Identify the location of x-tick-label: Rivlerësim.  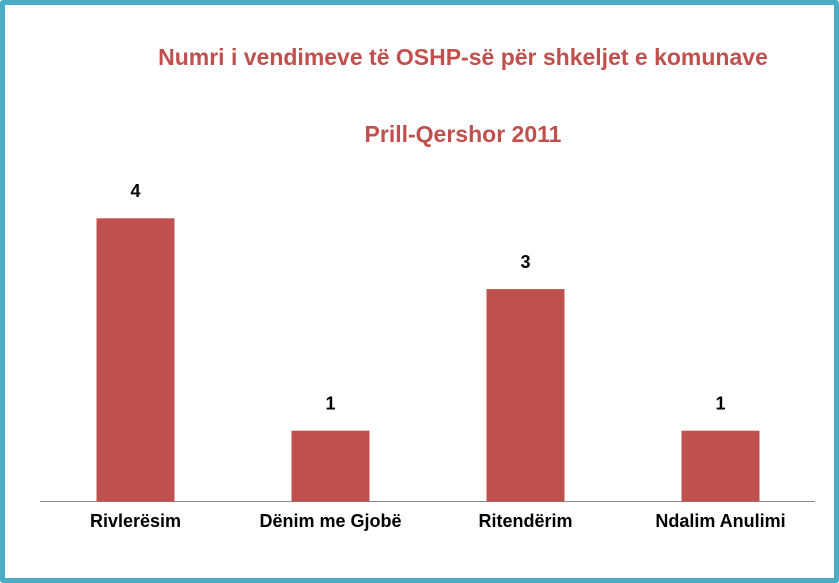
(135, 521).